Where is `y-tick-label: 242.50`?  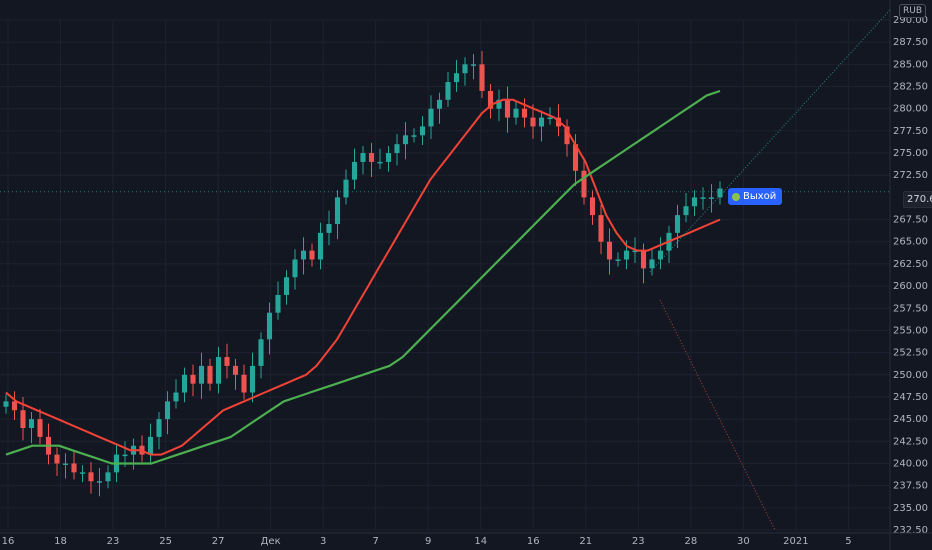 y-tick-label: 242.50 is located at coordinates (910, 441).